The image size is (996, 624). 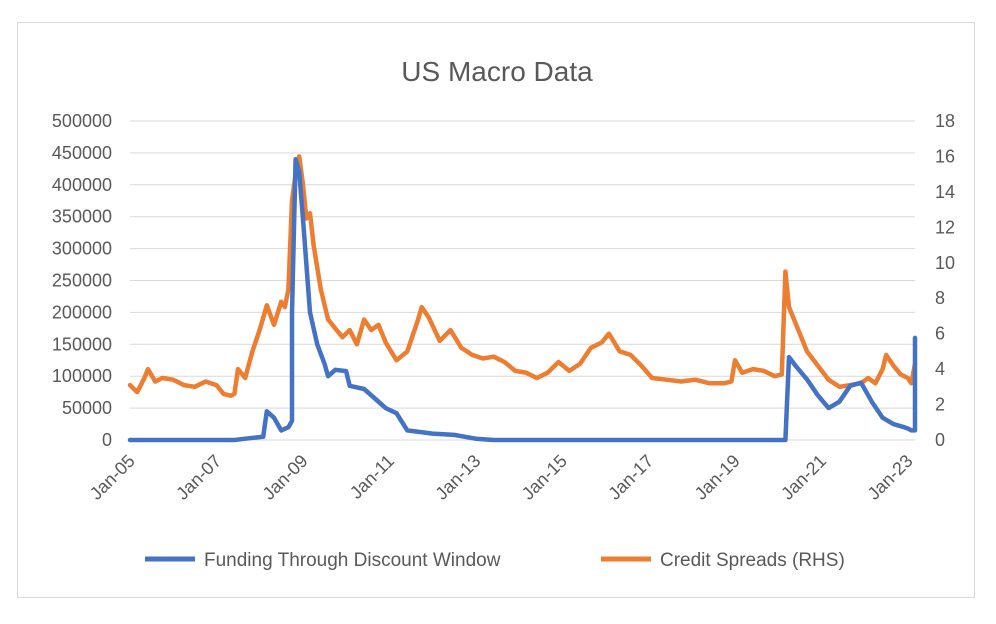 I want to click on left-axis-tick-label: 450000, so click(x=82, y=153).